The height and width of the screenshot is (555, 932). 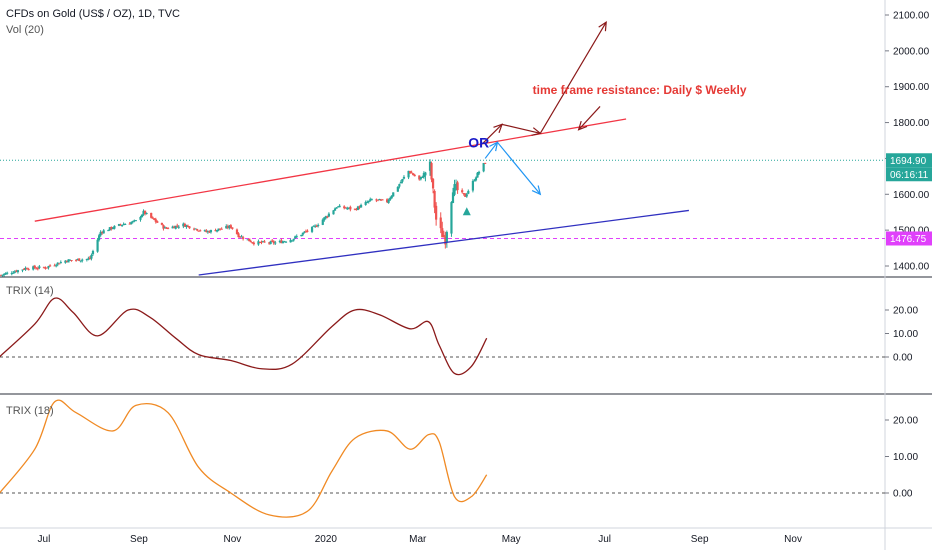 I want to click on trix18-label: TRIX (18), so click(x=30, y=411).